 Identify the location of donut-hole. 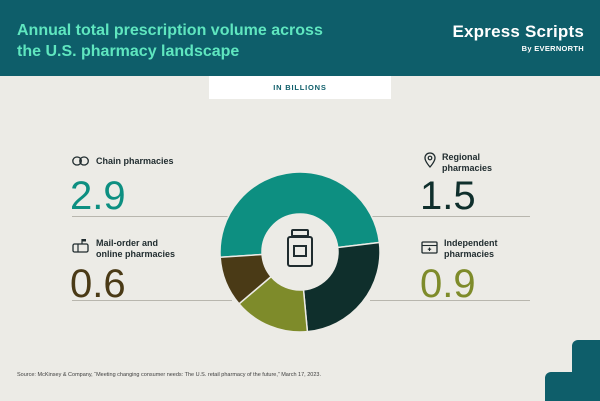
(300, 252).